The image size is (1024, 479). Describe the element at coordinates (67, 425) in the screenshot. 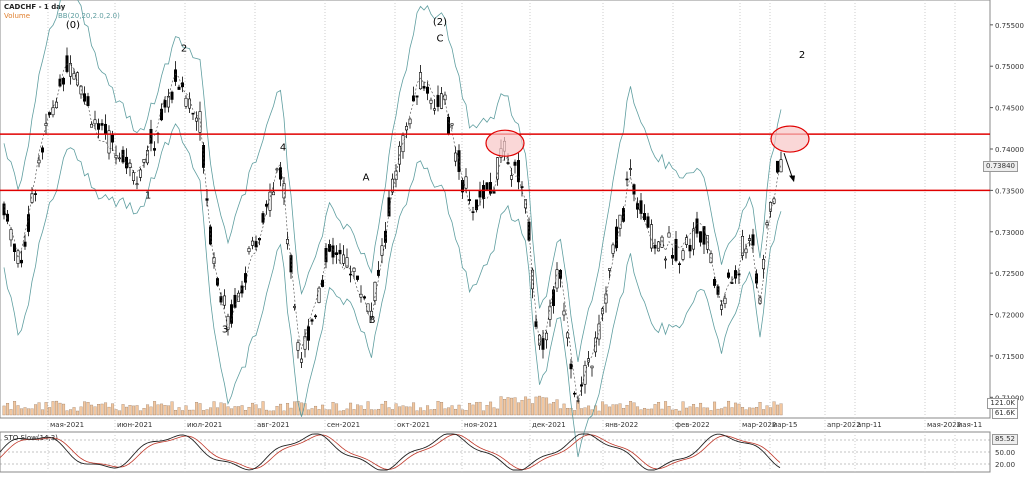

I see `x-tick-label: мая-2021` at that location.